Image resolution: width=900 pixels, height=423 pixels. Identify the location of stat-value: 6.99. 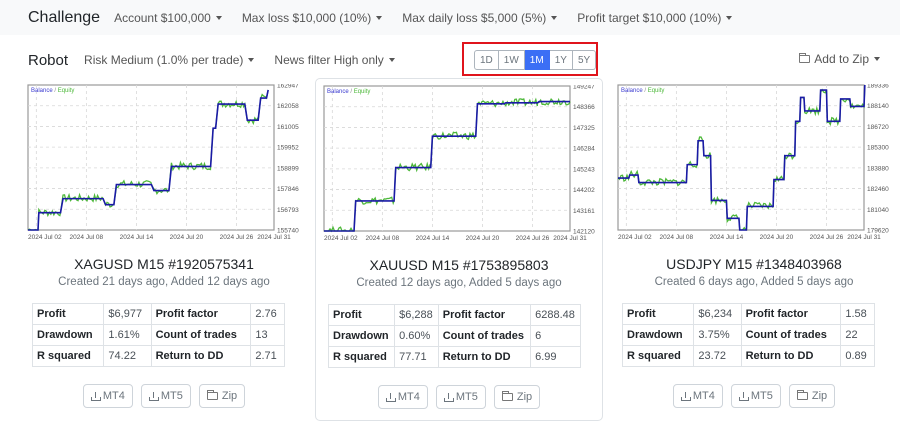
(555, 357).